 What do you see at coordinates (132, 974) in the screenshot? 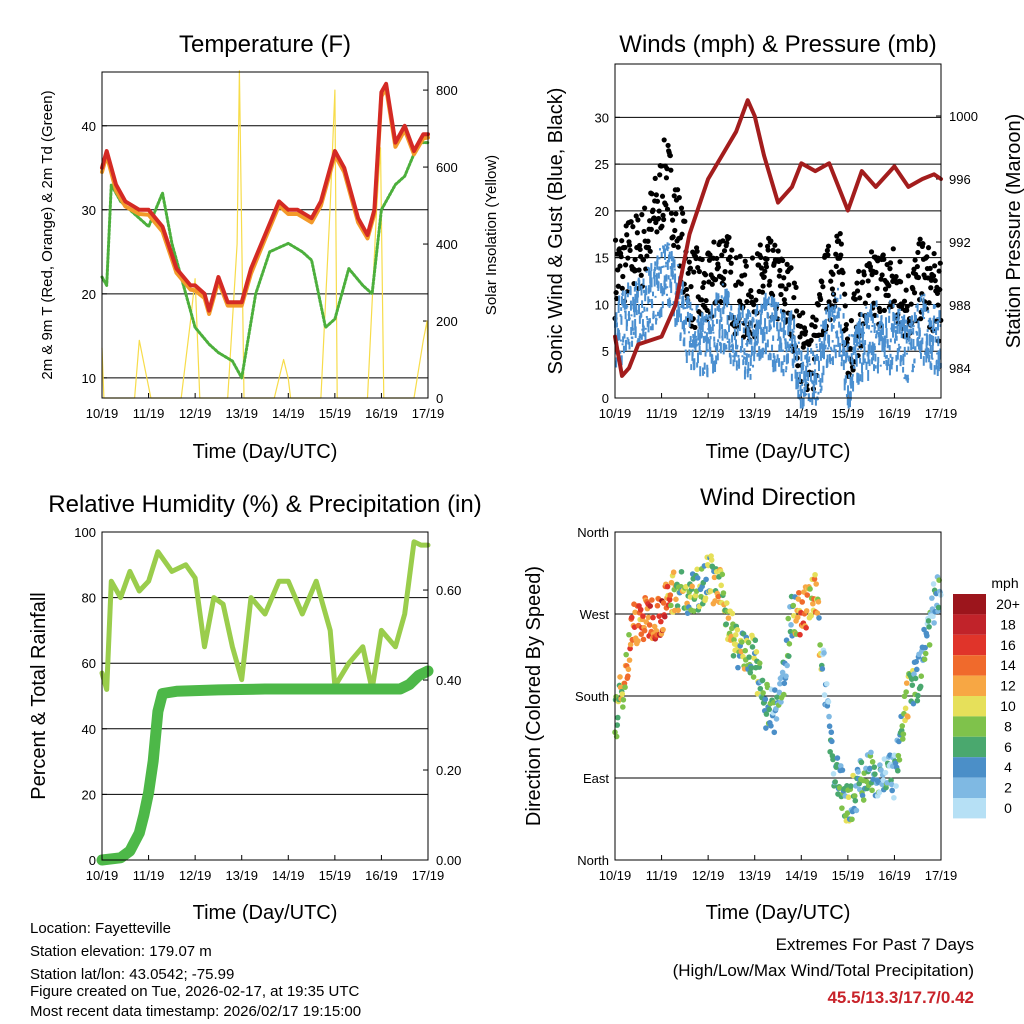
I see `footer-latlon: Station lat/lon: 43.0542; -75.99` at bounding box center [132, 974].